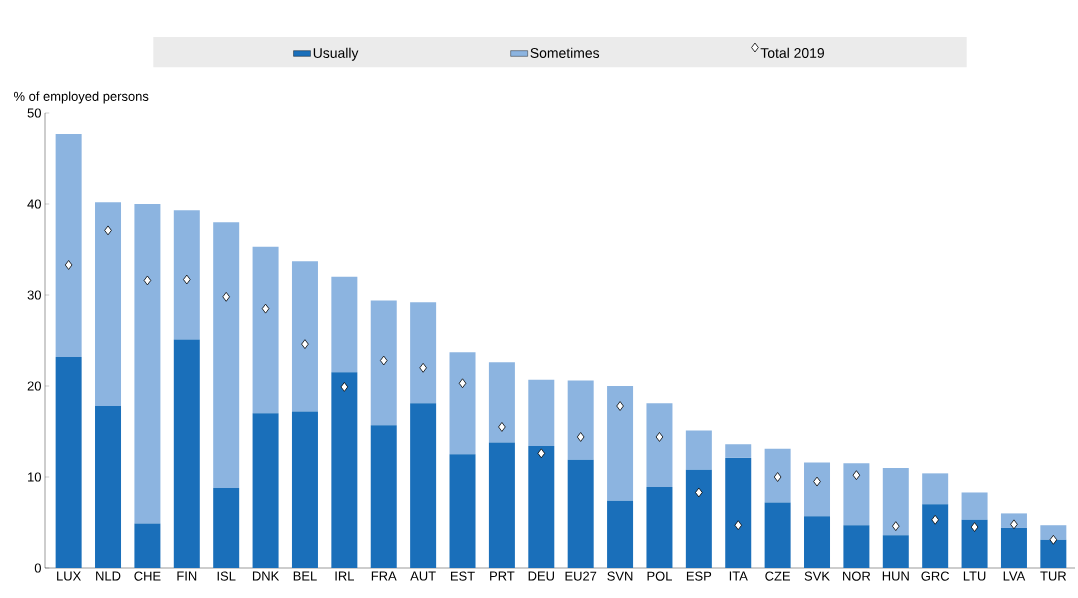  What do you see at coordinates (108, 576) in the screenshot?
I see `x-tick-label: NLD` at bounding box center [108, 576].